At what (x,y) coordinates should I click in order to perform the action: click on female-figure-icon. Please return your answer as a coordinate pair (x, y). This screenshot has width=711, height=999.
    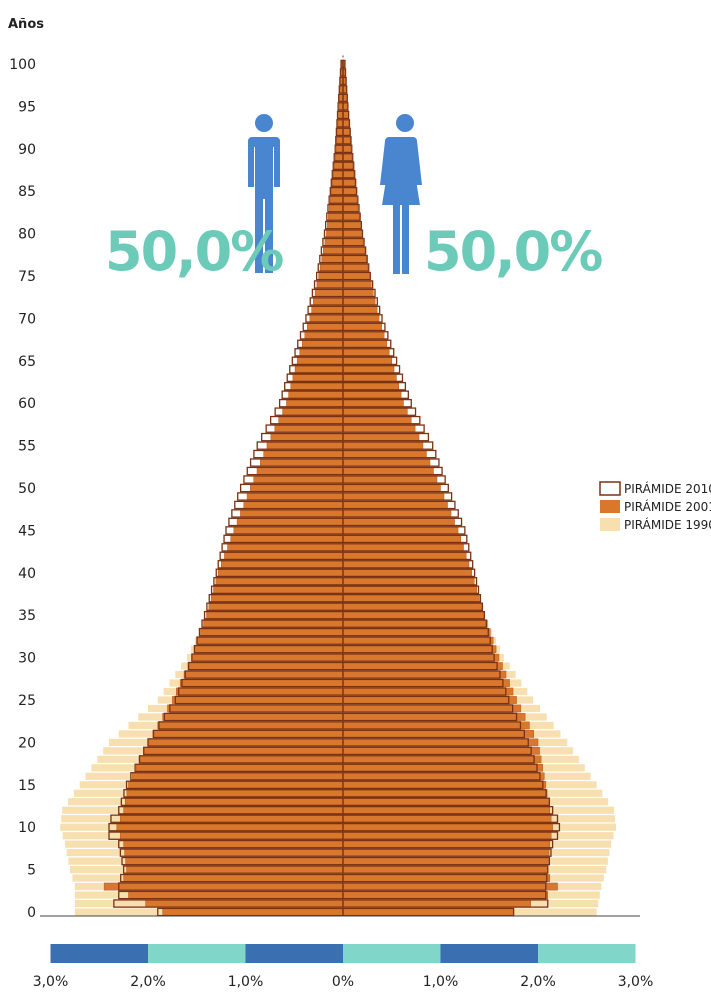
    Looking at the image, I should click on (401, 194).